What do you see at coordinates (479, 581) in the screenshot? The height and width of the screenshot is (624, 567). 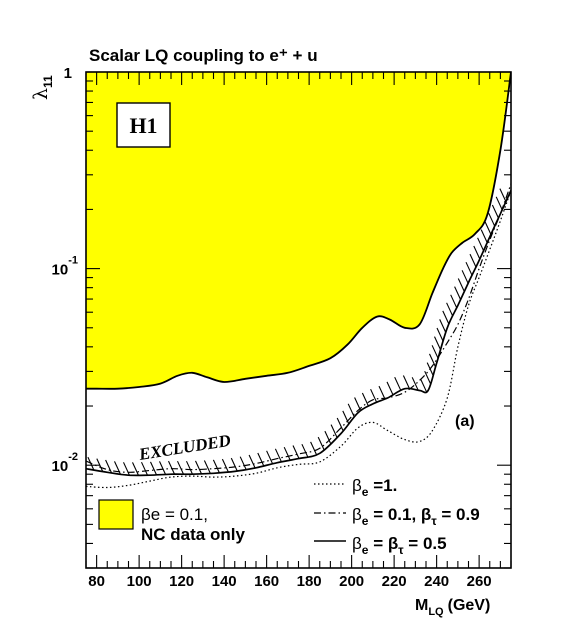 I see `x-tick-label: 260` at bounding box center [479, 581].